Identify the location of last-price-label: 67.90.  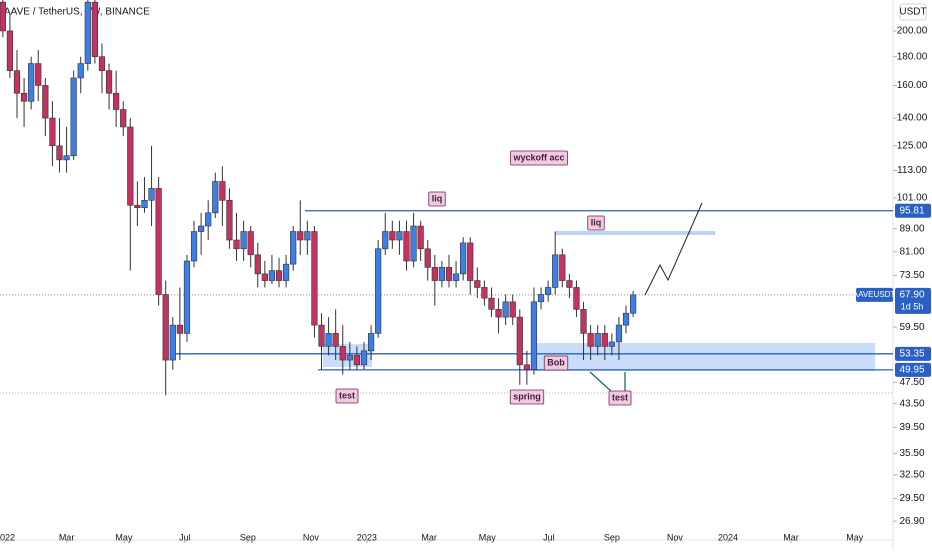
(911, 295).